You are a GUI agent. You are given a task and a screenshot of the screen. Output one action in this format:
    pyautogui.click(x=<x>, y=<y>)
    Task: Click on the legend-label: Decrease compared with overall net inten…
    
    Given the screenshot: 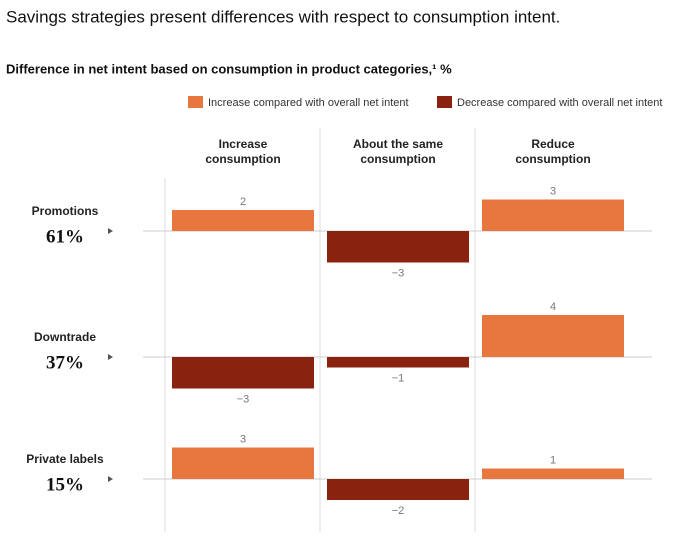 What is the action you would take?
    pyautogui.click(x=559, y=103)
    